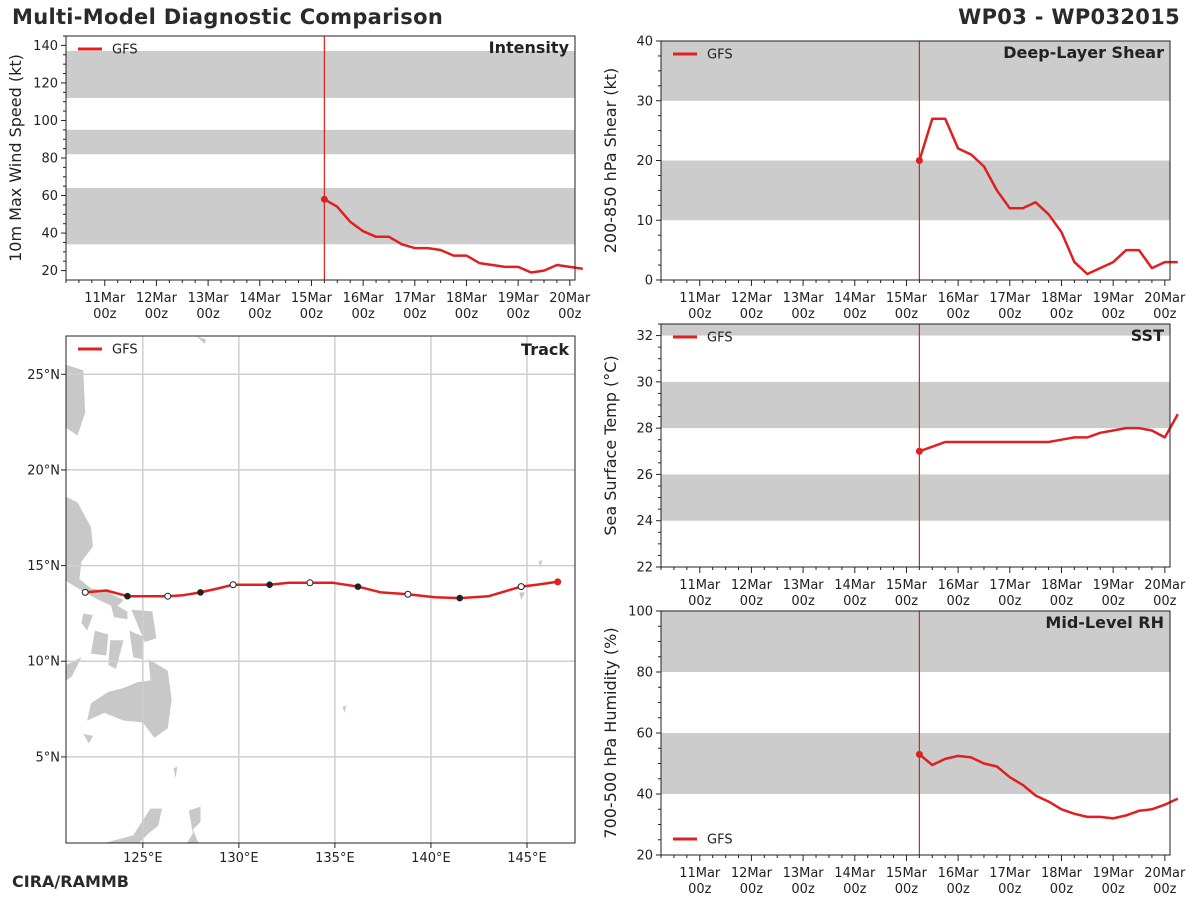 This screenshot has height=900, width=1200. What do you see at coordinates (644, 521) in the screenshot?
I see `y-tick-label: 24` at bounding box center [644, 521].